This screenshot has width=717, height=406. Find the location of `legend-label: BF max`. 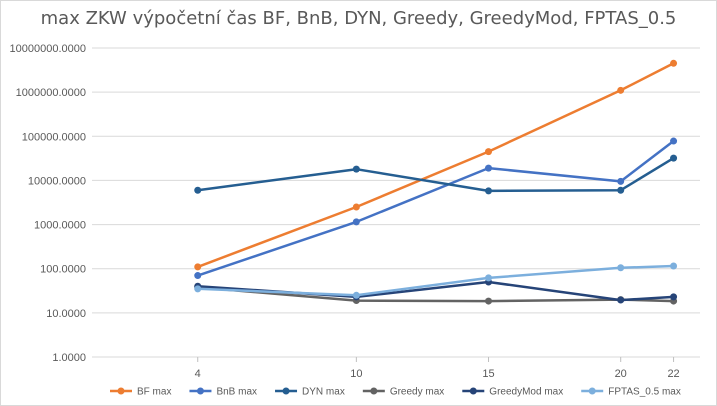

legend-label: BF max is located at coordinates (154, 392).